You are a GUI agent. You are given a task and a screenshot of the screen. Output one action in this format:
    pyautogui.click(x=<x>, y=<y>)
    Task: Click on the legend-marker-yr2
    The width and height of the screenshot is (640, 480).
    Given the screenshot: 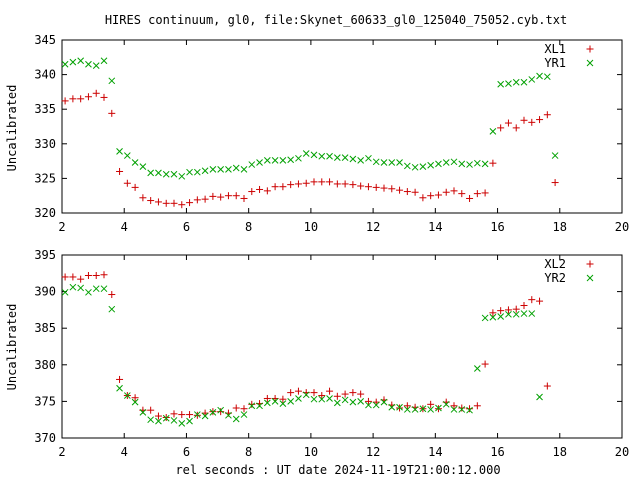 What is the action you would take?
    pyautogui.click(x=590, y=278)
    